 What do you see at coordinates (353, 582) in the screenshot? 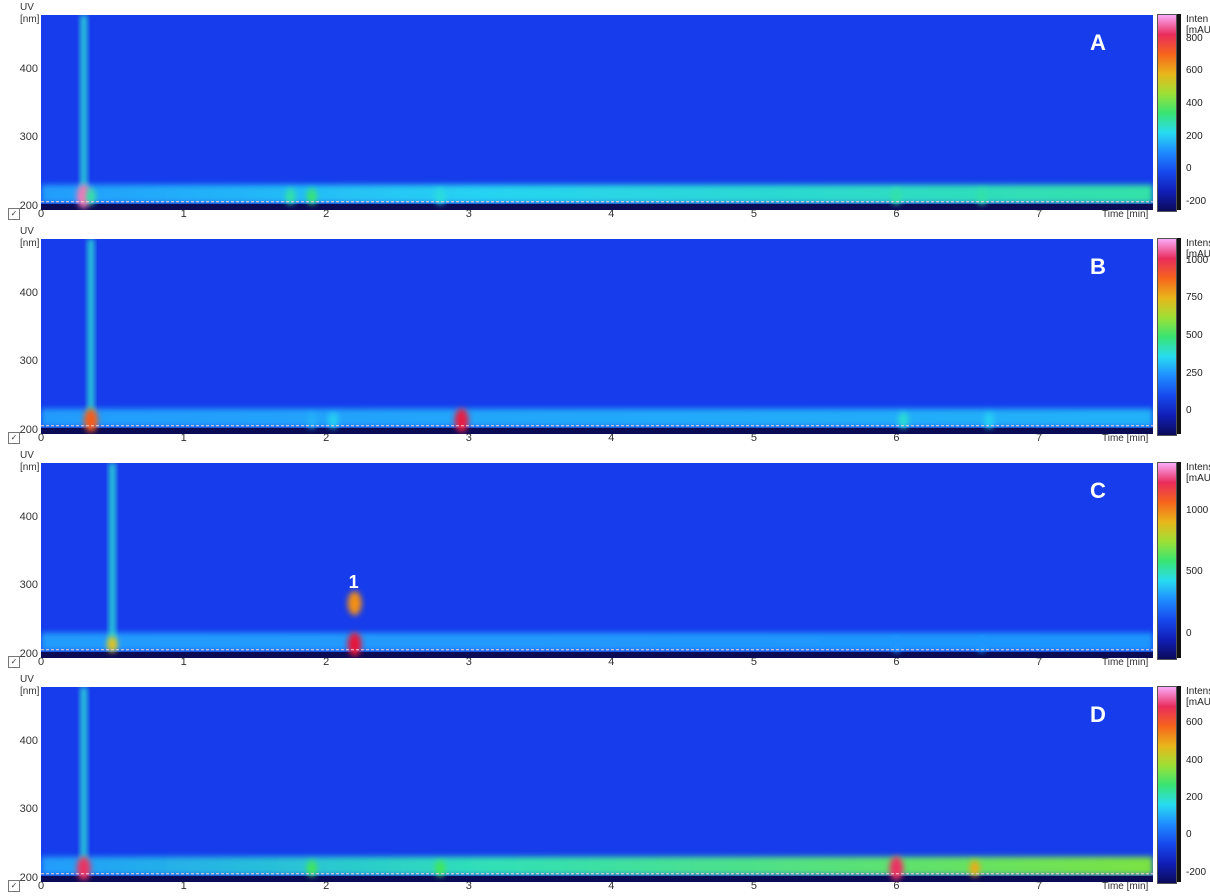
I see `peak-annotation: 1` at bounding box center [353, 582].